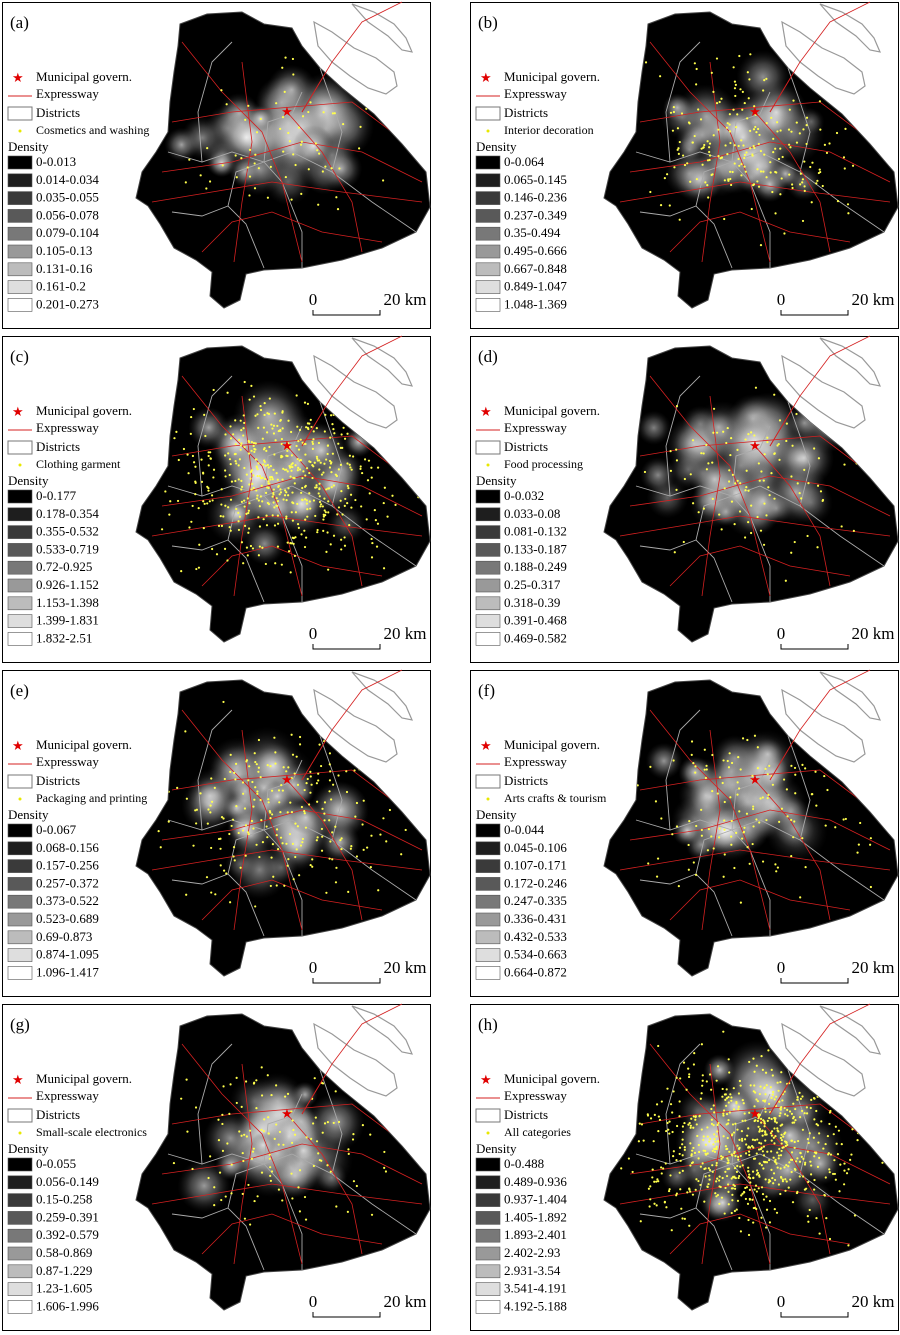 This screenshot has height=1335, width=900. Describe the element at coordinates (56, 495) in the screenshot. I see `legend-class-label: 0-0.177` at that location.